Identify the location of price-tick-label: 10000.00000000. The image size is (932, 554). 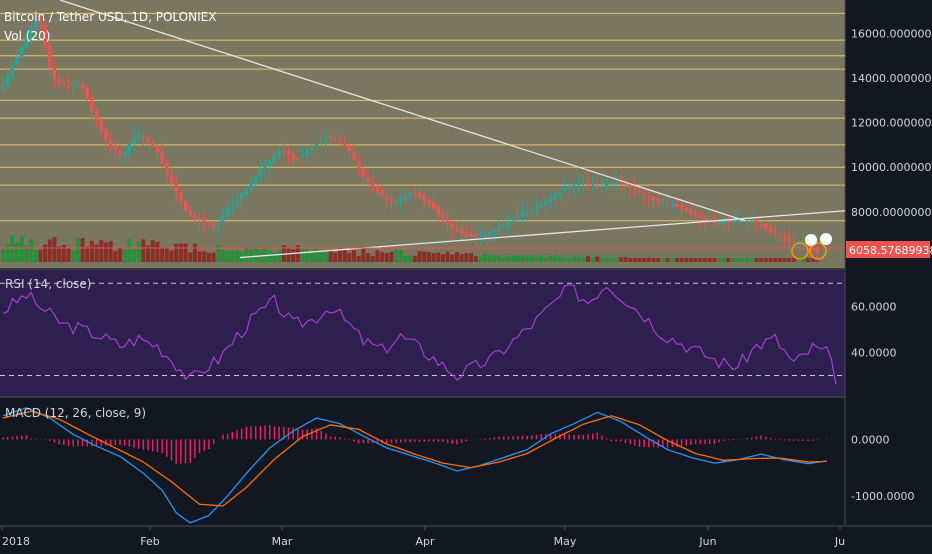
(891, 167).